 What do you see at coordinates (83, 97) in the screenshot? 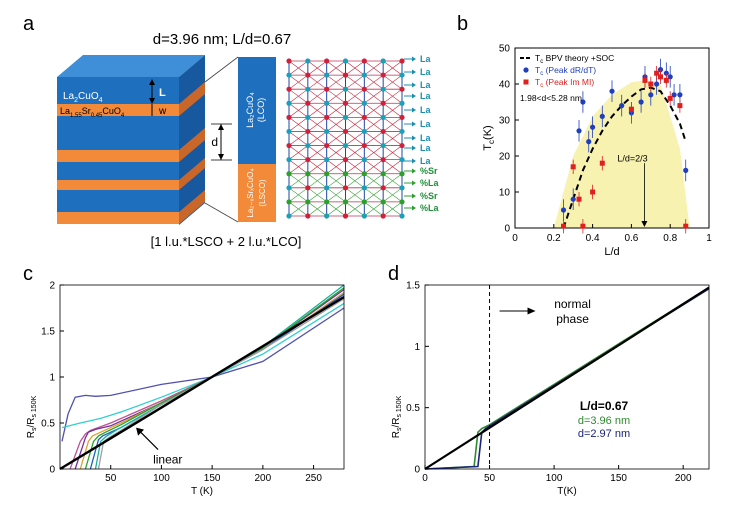
I see `lco-layer-label: La2CuO4` at bounding box center [83, 97].